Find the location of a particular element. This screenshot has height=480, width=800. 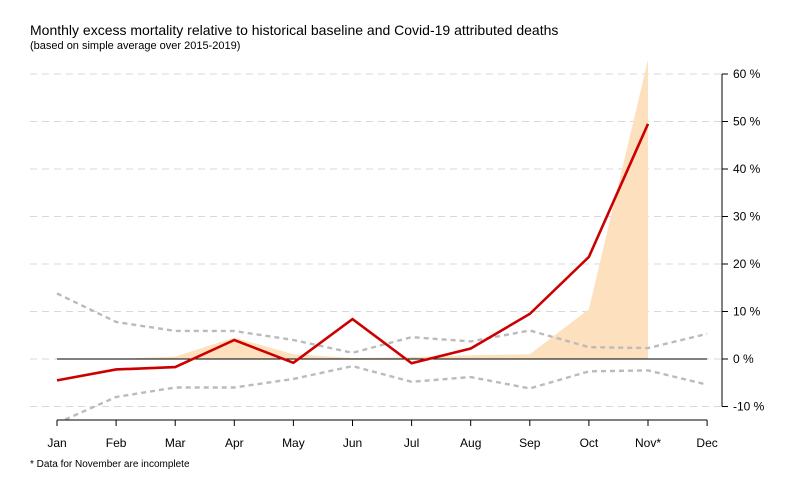

x-tick-label: Aug is located at coordinates (470, 443).